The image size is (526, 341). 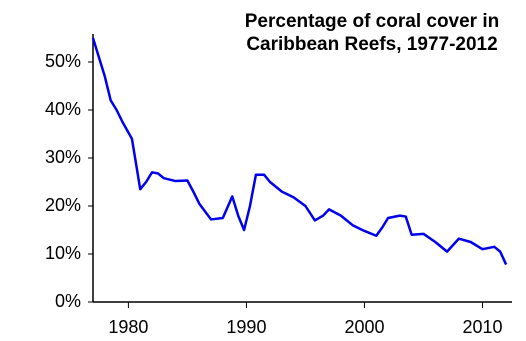 What do you see at coordinates (482, 327) in the screenshot?
I see `x-tick-label: 2010` at bounding box center [482, 327].